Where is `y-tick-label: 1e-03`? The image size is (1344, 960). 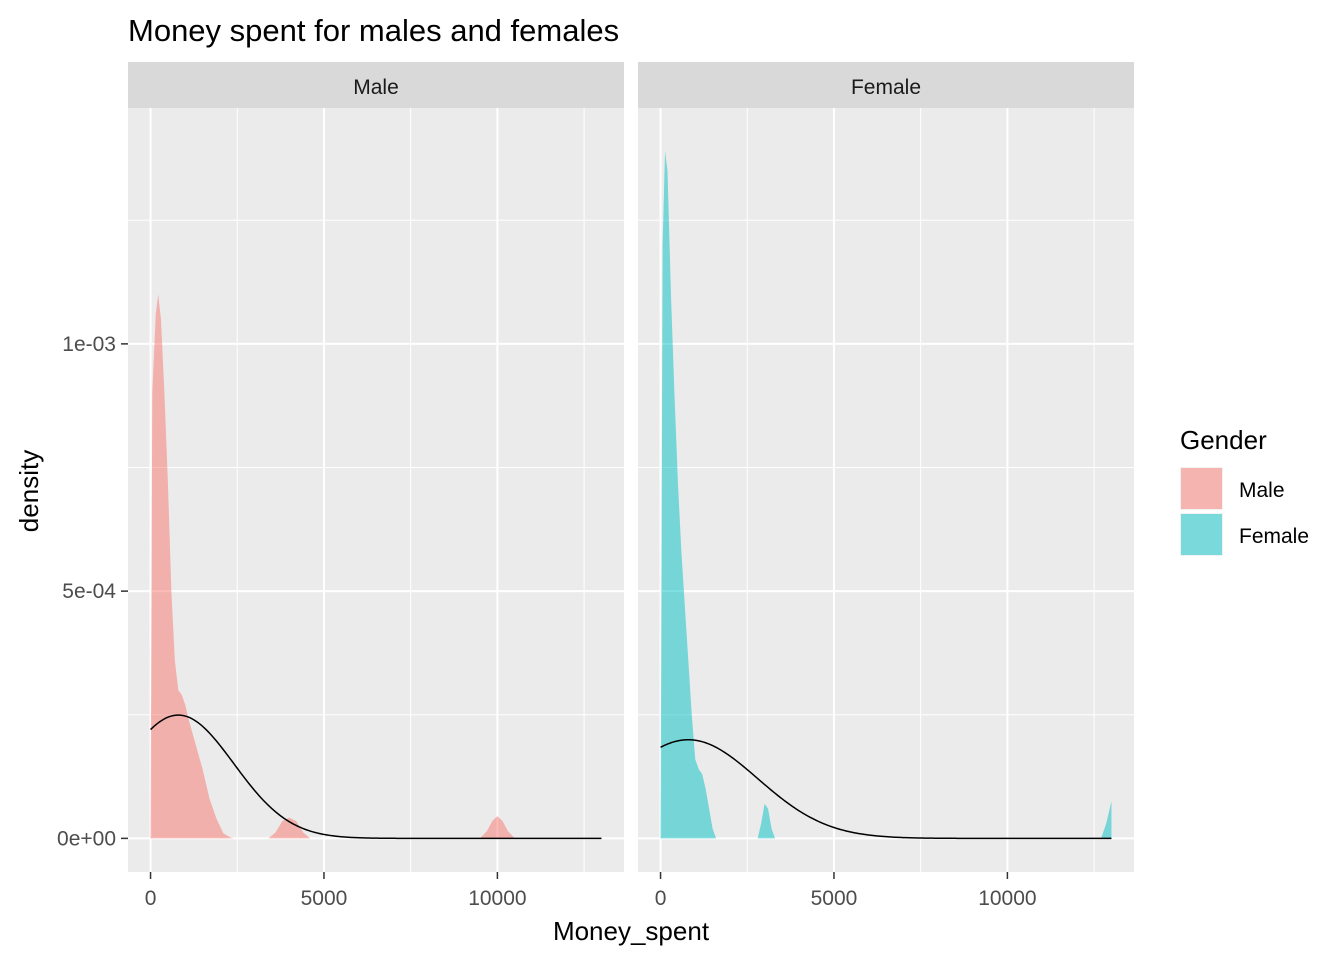
y-tick-label: 1e-03 is located at coordinates (89, 344).